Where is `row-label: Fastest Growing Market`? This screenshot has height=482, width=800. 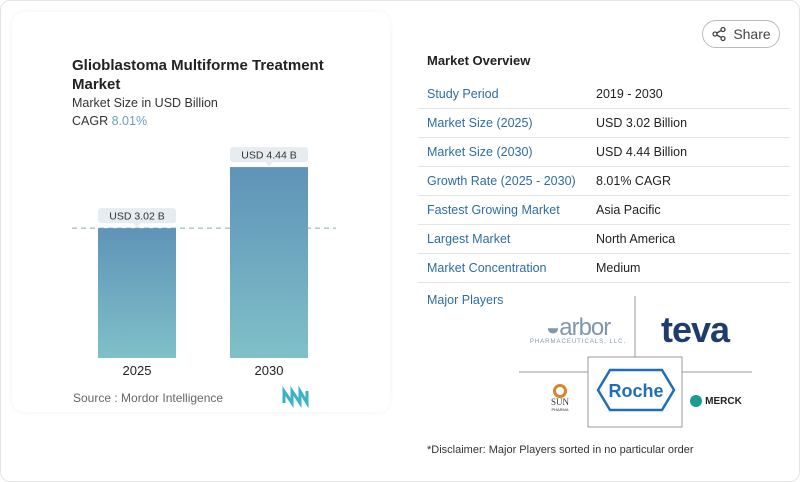 row-label: Fastest Growing Market is located at coordinates (493, 210).